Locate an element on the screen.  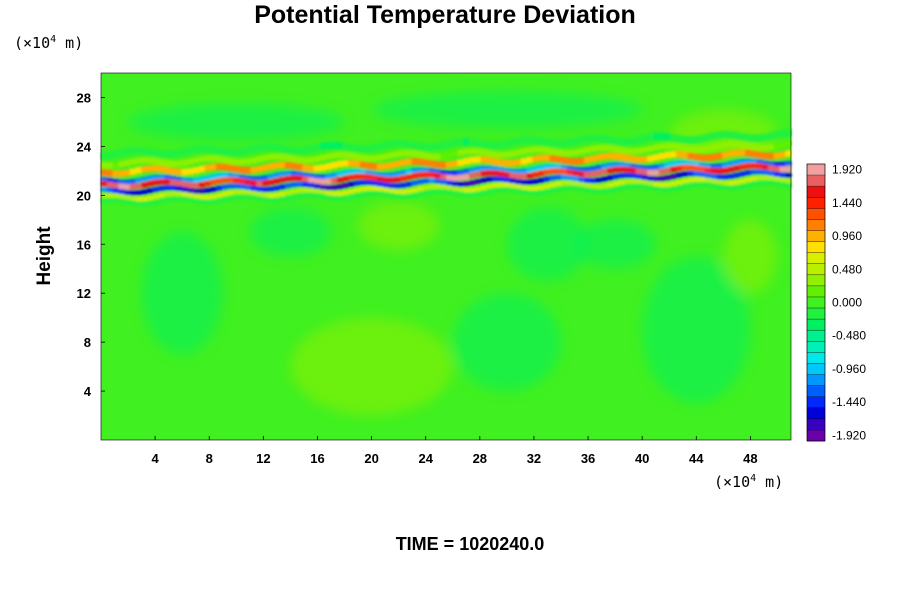
colorbar-tick-label: 1.920 is located at coordinates (847, 170).